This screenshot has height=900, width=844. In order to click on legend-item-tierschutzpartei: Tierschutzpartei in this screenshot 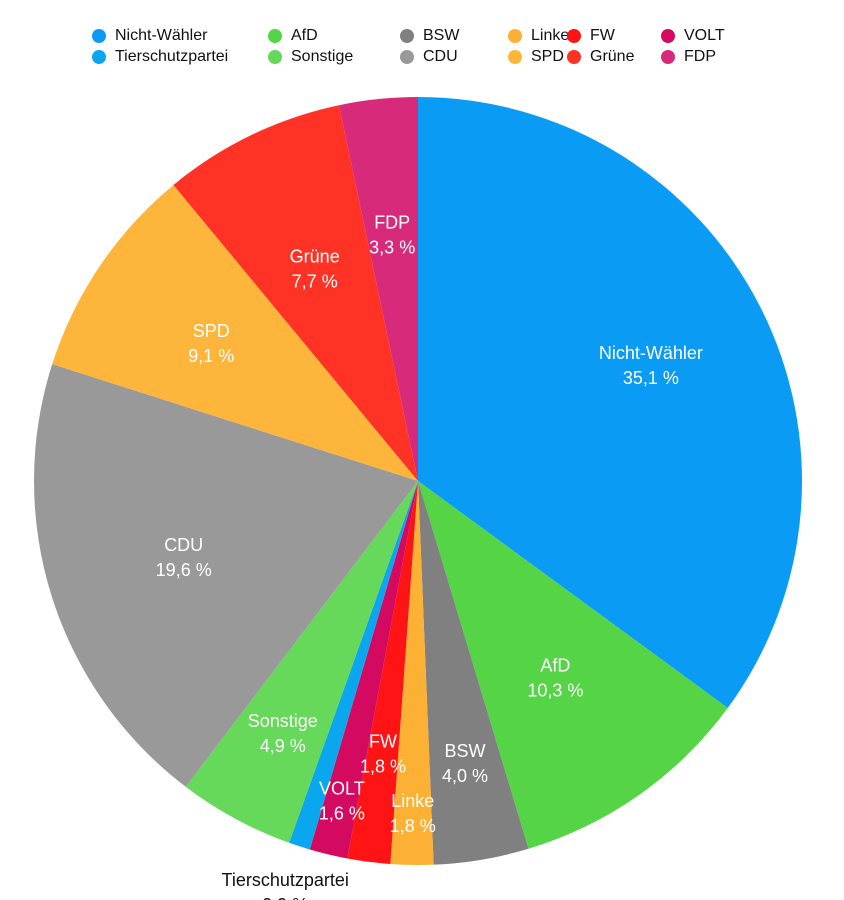, I will do `click(160, 57)`.